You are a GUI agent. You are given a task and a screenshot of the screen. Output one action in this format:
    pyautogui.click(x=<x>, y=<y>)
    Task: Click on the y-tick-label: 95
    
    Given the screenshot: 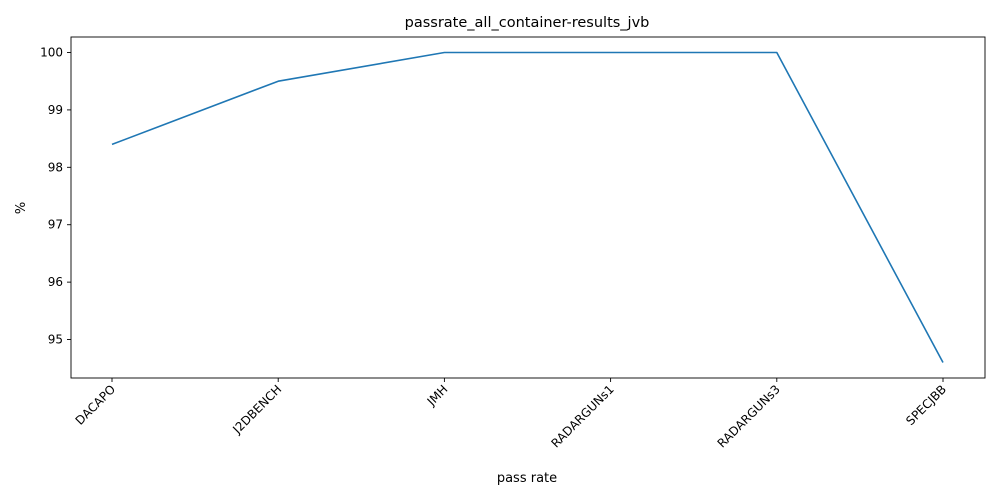 What is the action you would take?
    pyautogui.click(x=55, y=340)
    